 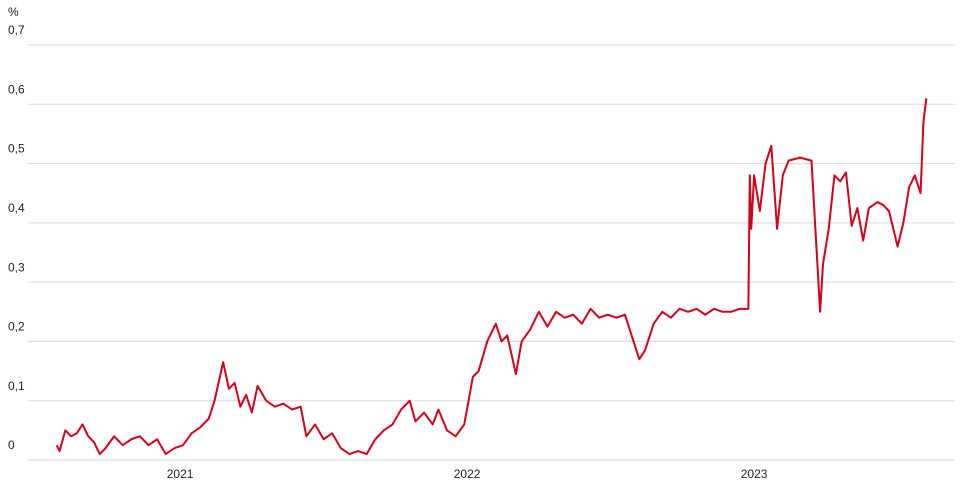 I want to click on x-tick-label: 2021, so click(x=180, y=474).